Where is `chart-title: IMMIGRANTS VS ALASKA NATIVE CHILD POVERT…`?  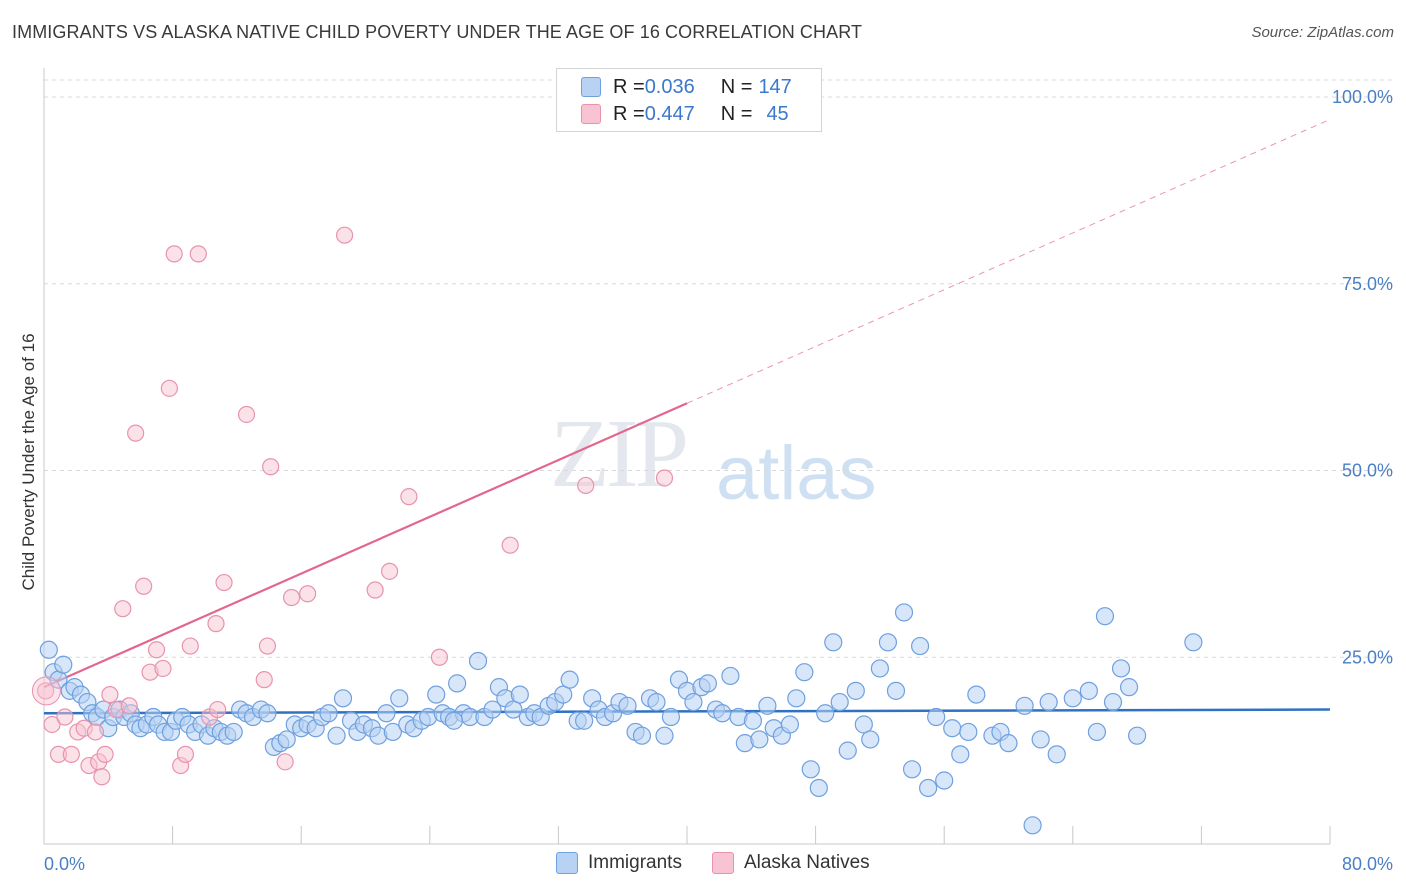 chart-title: IMMIGRANTS VS ALASKA NATIVE CHILD POVERT… is located at coordinates (437, 32).